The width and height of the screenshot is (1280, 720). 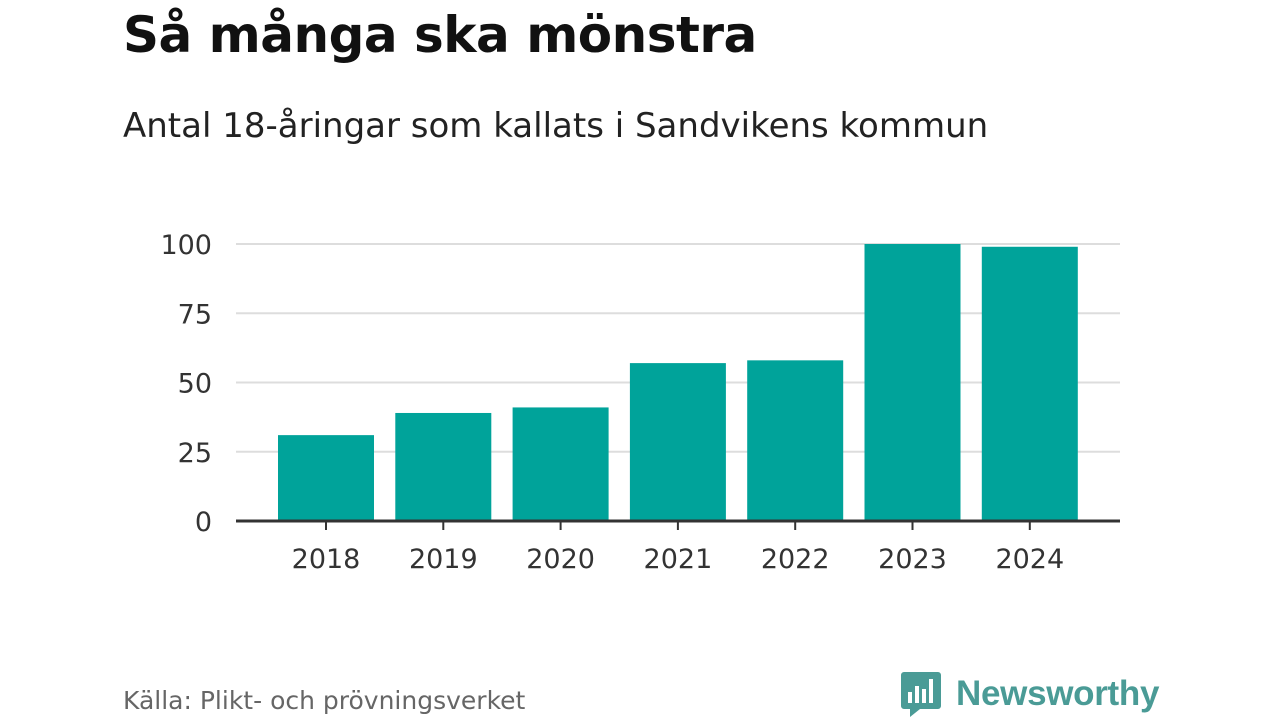 I want to click on source-note: Källa: Plikt- och prövningsverket, so click(x=324, y=700).